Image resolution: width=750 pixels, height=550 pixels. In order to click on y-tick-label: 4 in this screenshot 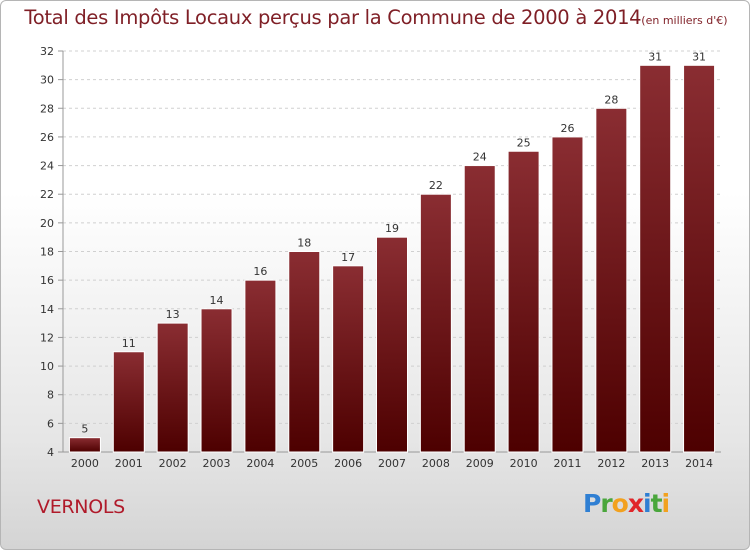, I will do `click(50, 452)`.